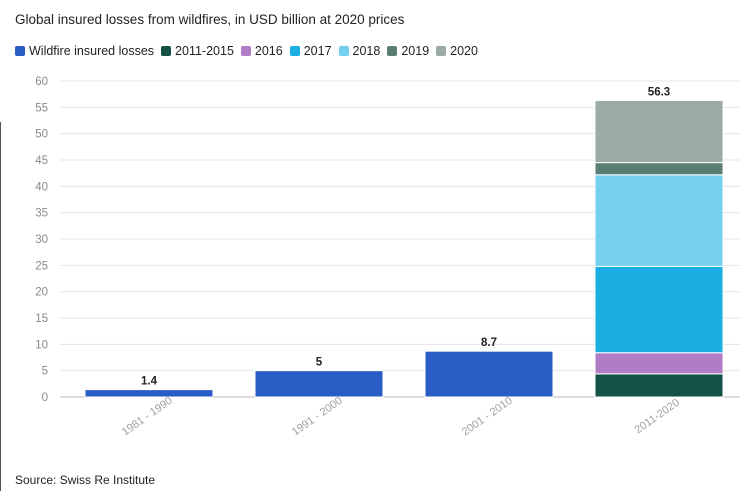  Describe the element at coordinates (149, 382) in the screenshot. I see `bar-total-label: 1.4` at that location.